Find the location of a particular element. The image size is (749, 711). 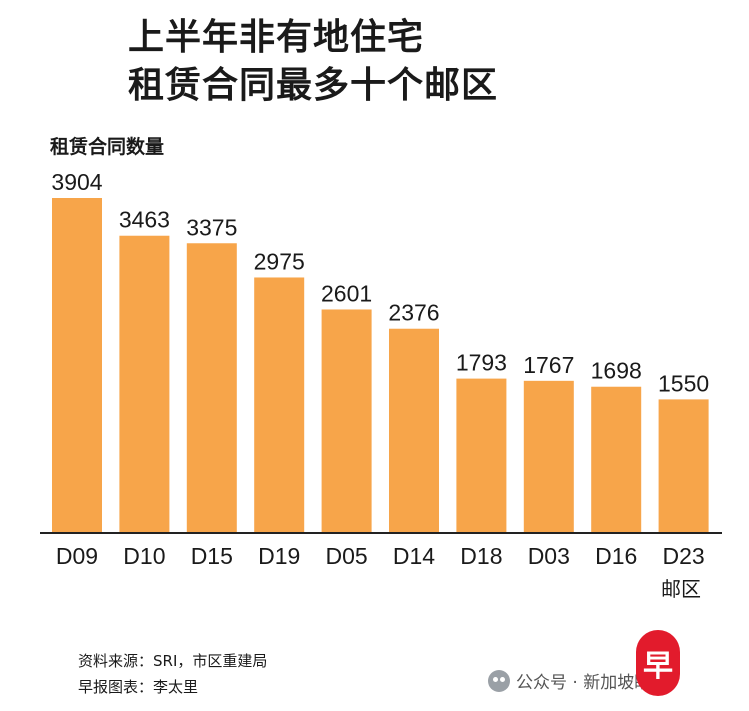

x-tick-label: D15 is located at coordinates (212, 556).